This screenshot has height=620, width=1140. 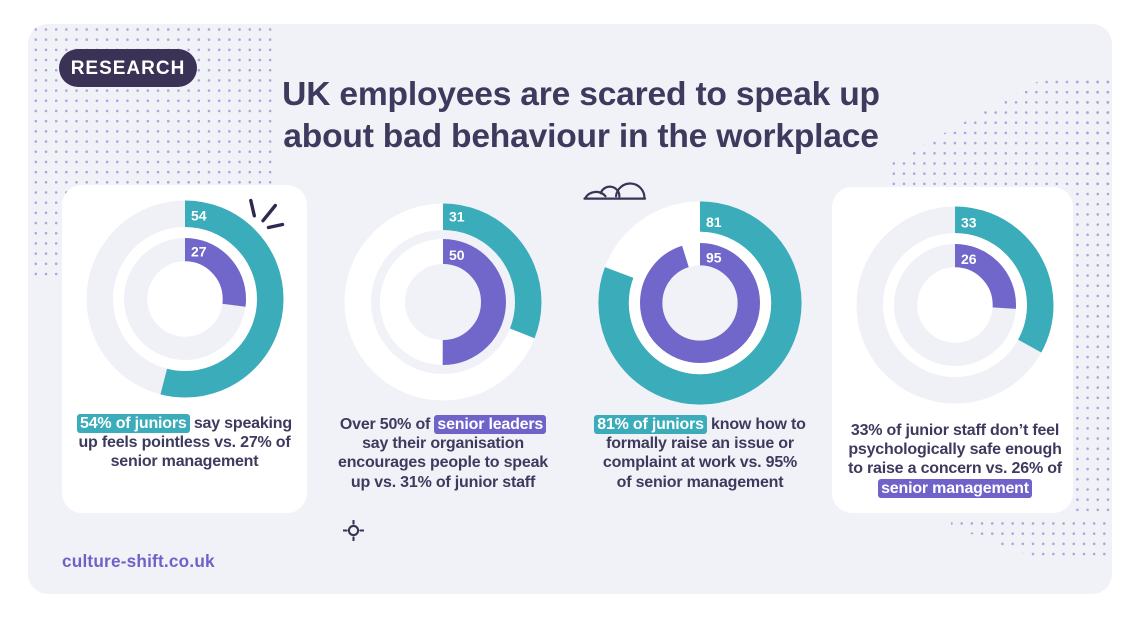 I want to click on svg-text: 27, so click(x=199, y=252).